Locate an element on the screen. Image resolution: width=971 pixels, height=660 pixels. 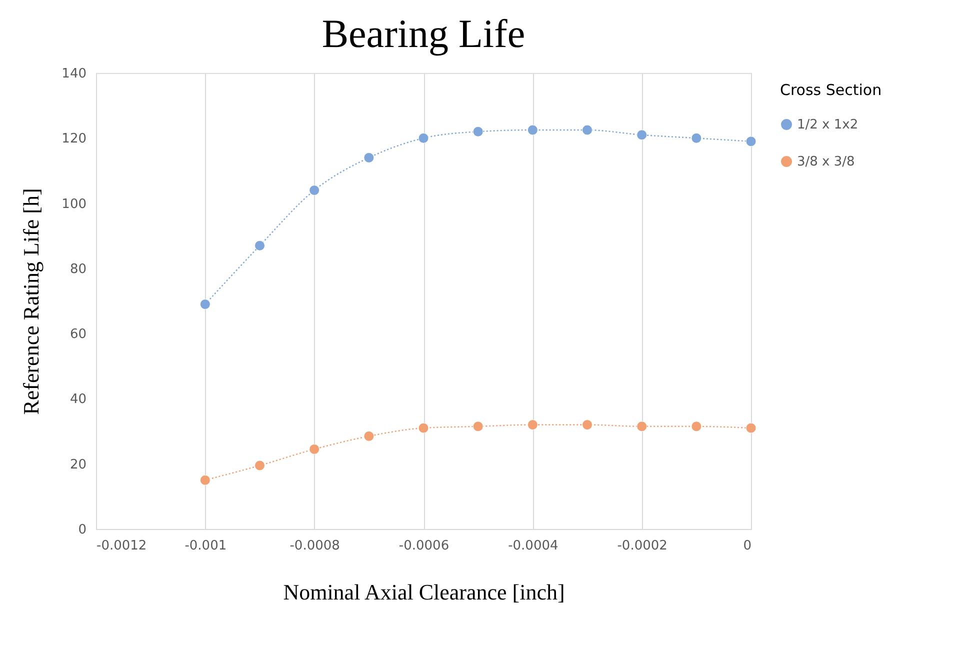
x-tick-label: -0.0008 is located at coordinates (315, 546).